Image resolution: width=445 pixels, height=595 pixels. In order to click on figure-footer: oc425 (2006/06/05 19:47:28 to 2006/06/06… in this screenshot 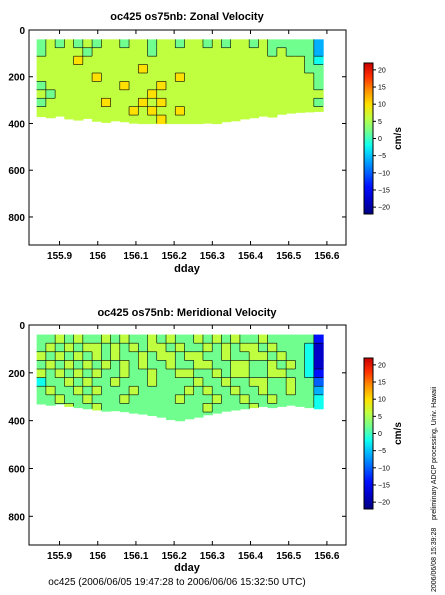, I will do `click(176, 582)`.